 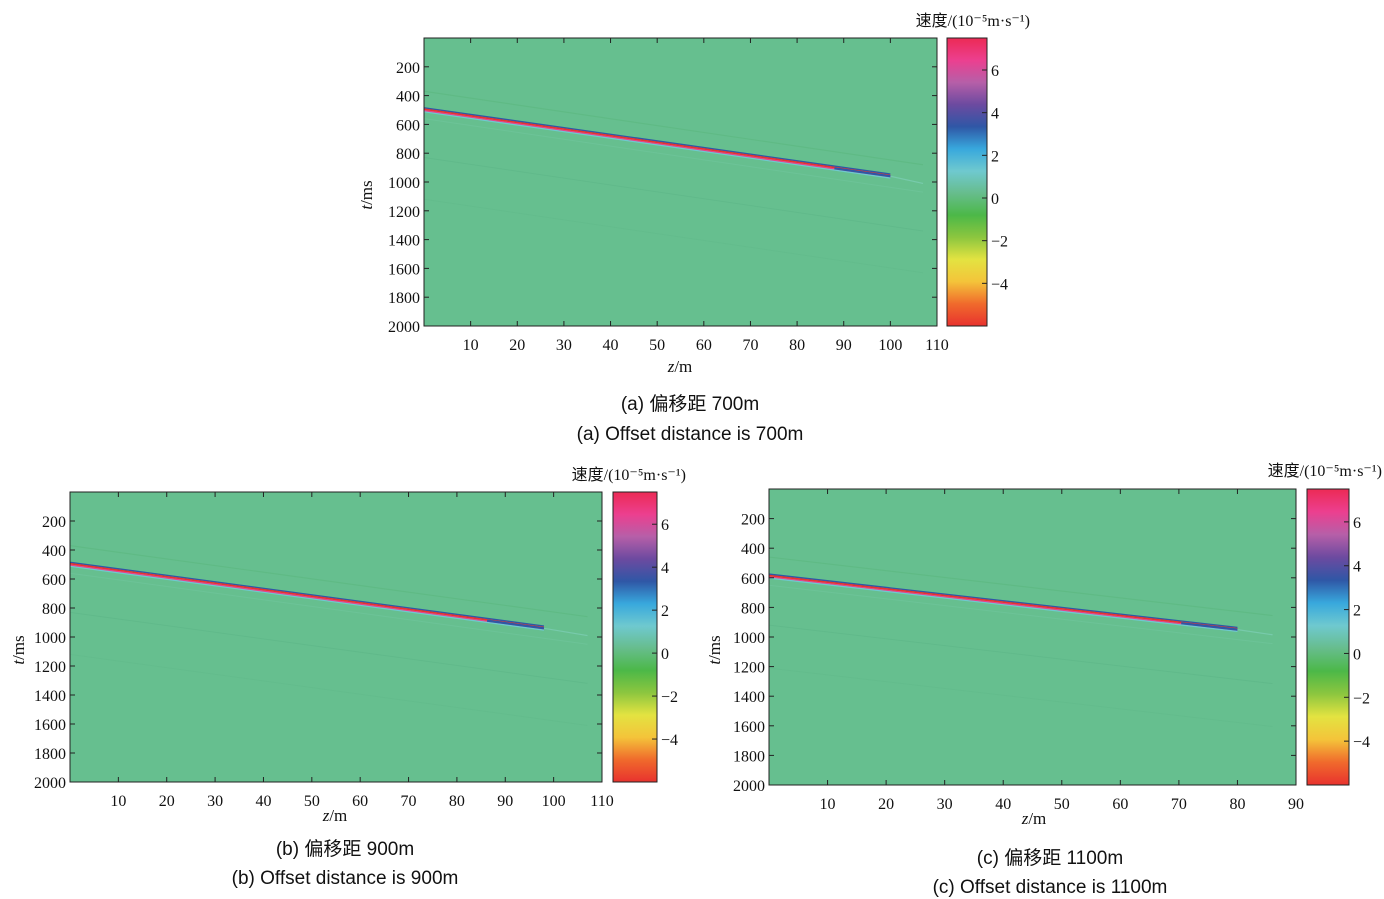 What do you see at coordinates (1062, 804) in the screenshot?
I see `x-tick-label: 50` at bounding box center [1062, 804].